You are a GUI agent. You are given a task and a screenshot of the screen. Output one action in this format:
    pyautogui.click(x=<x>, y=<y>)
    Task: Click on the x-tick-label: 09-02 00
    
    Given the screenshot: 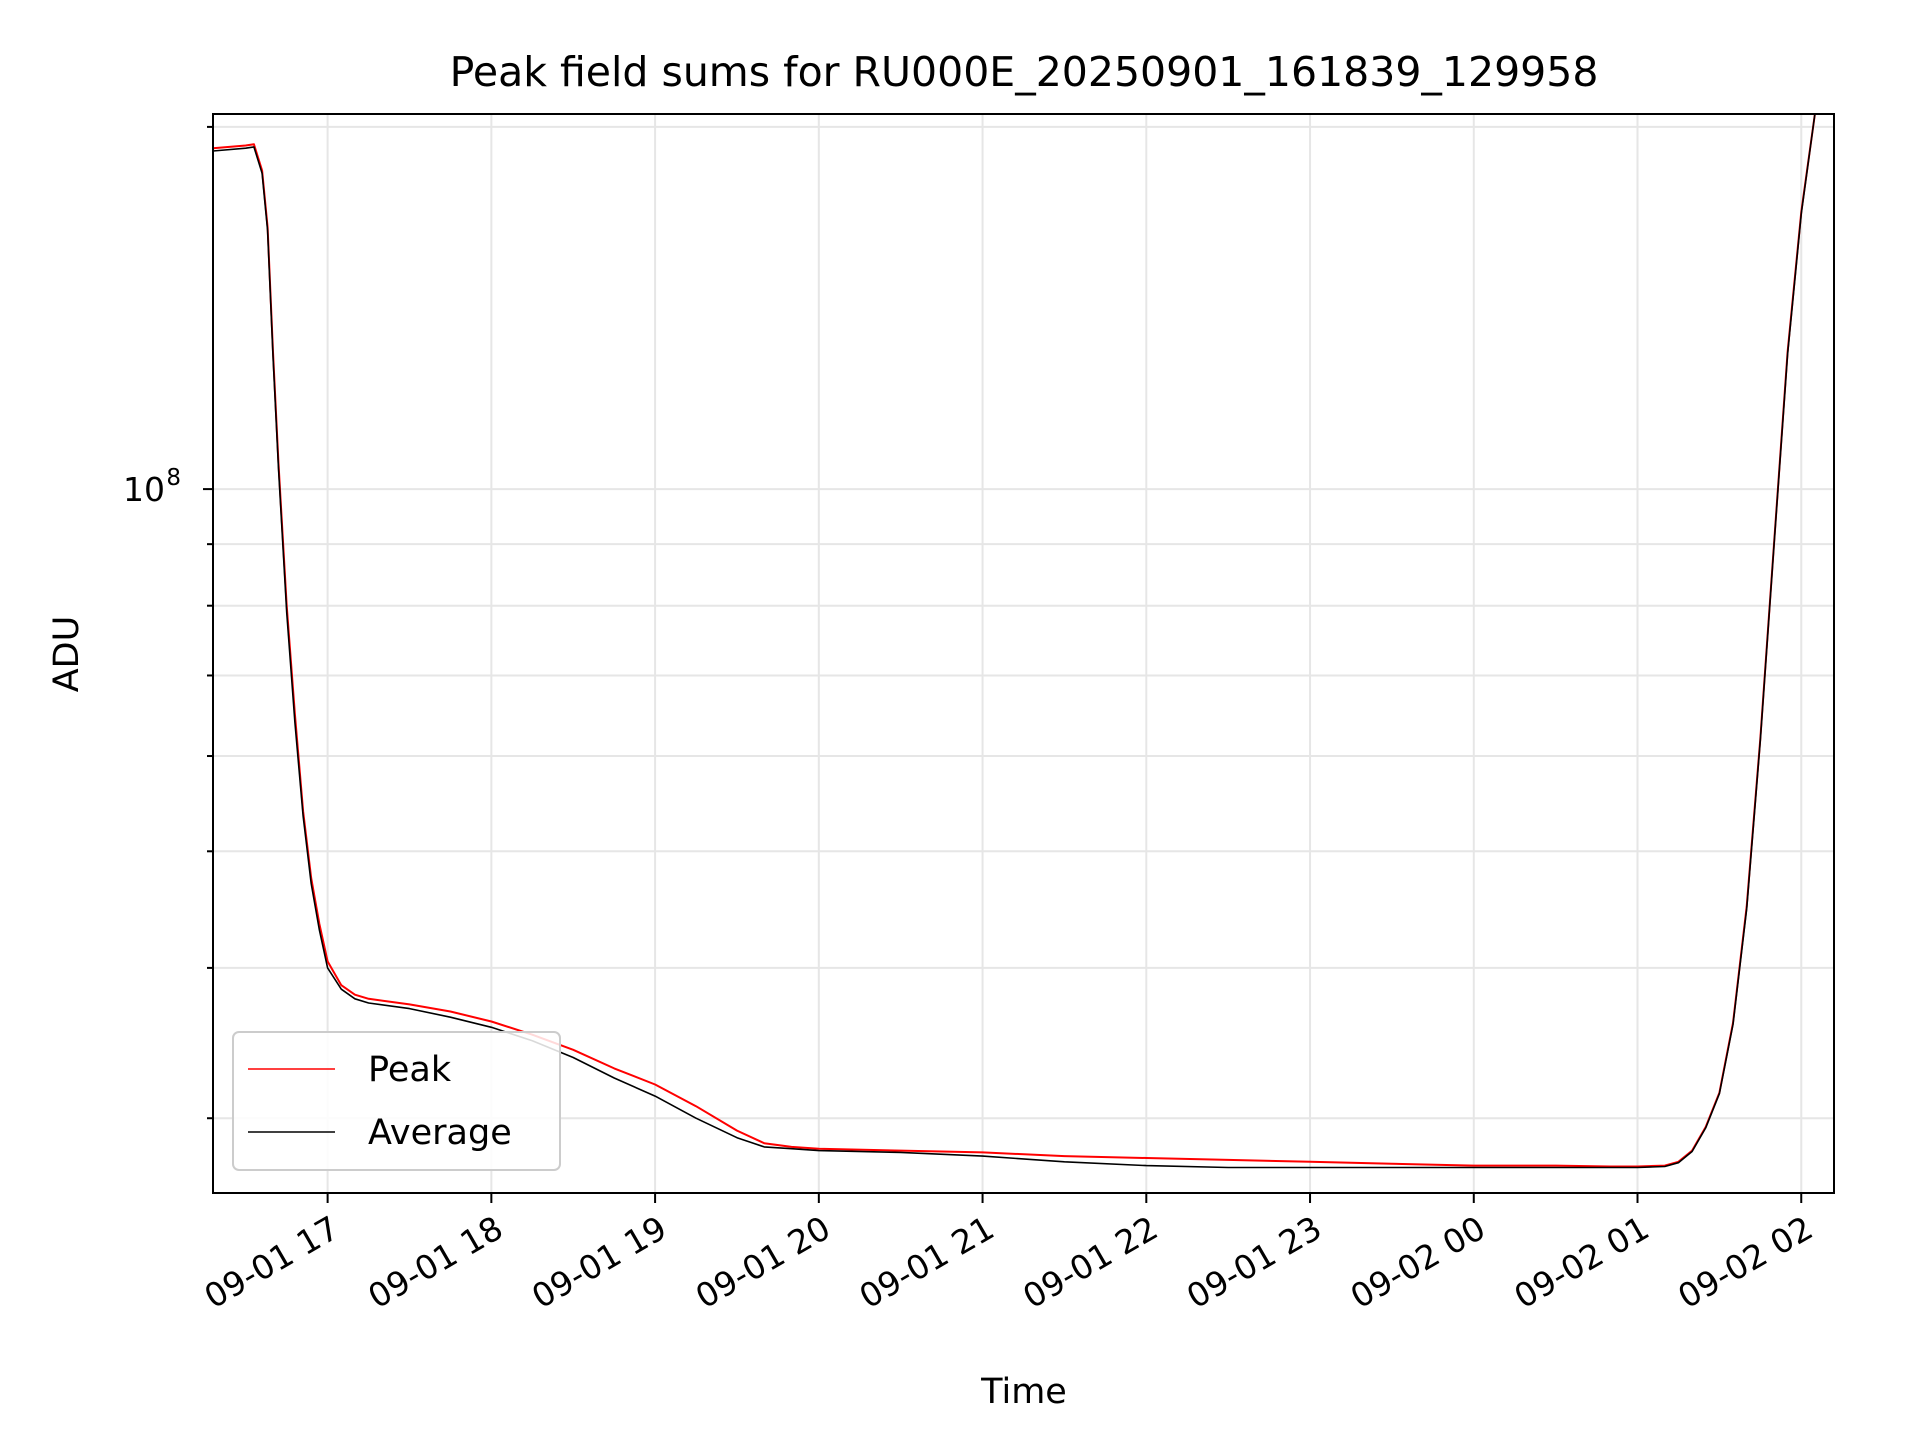 What is the action you would take?
    pyautogui.click(x=1418, y=1262)
    